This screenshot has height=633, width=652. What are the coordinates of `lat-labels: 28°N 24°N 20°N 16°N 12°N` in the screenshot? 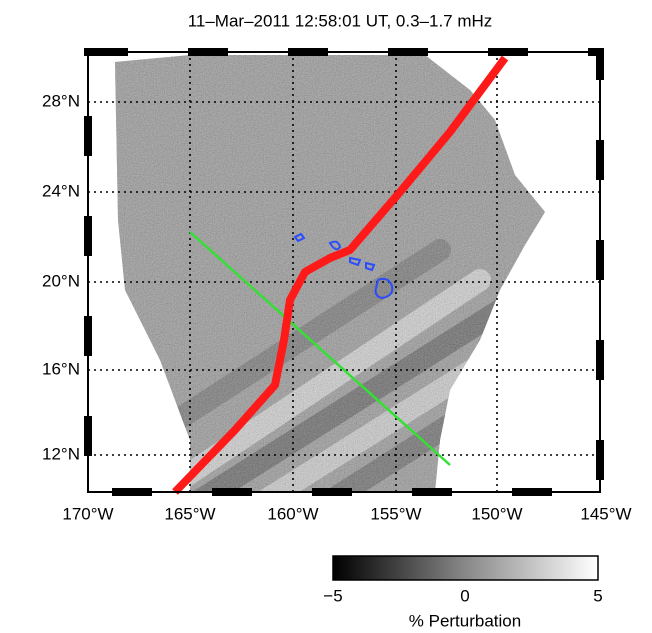 It's located at (61, 277).